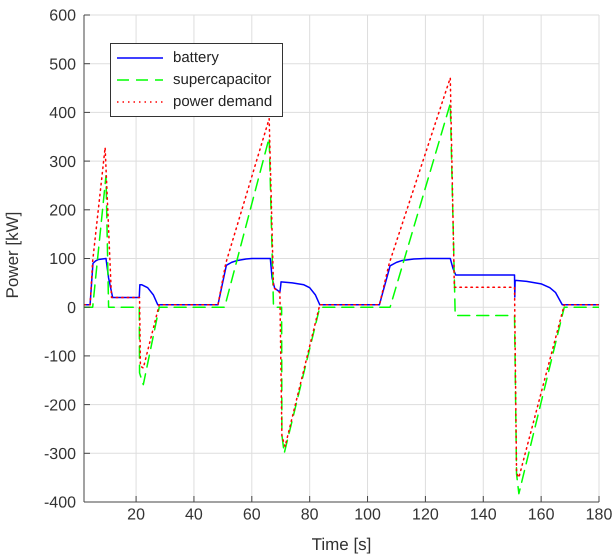  I want to click on y-tick-label: 100, so click(62, 259).